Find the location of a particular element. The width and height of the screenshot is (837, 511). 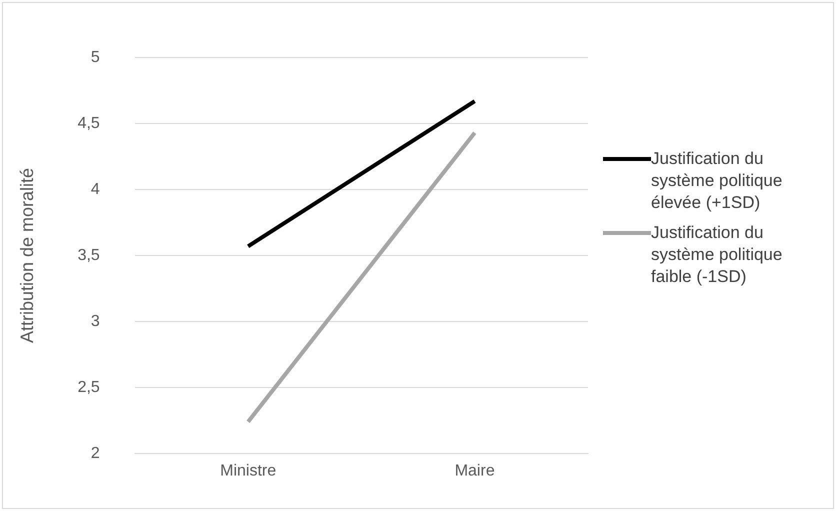

legend-label: Justification du système politique faible (-1SD) is located at coordinates (717, 255).